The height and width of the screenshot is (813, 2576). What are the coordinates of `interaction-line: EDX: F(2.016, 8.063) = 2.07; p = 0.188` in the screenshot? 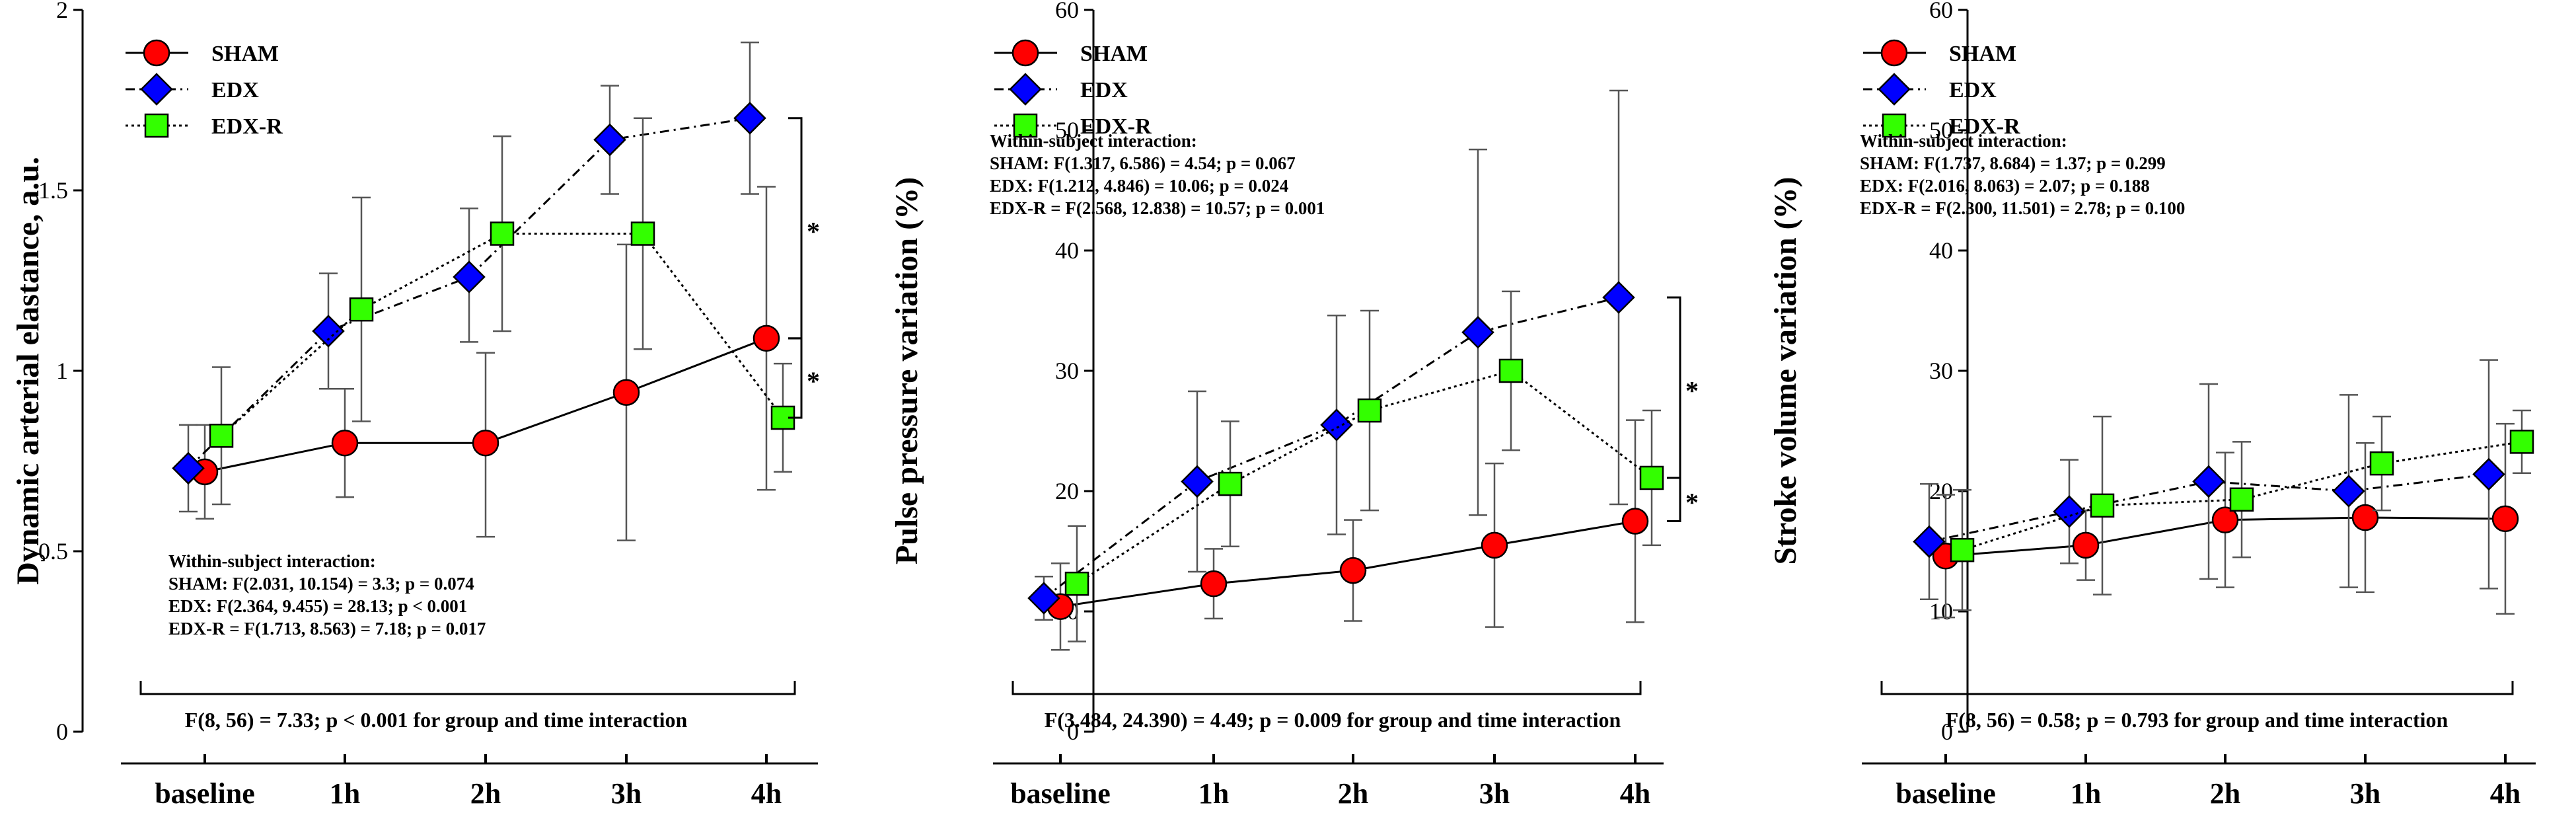 It's located at (2005, 186).